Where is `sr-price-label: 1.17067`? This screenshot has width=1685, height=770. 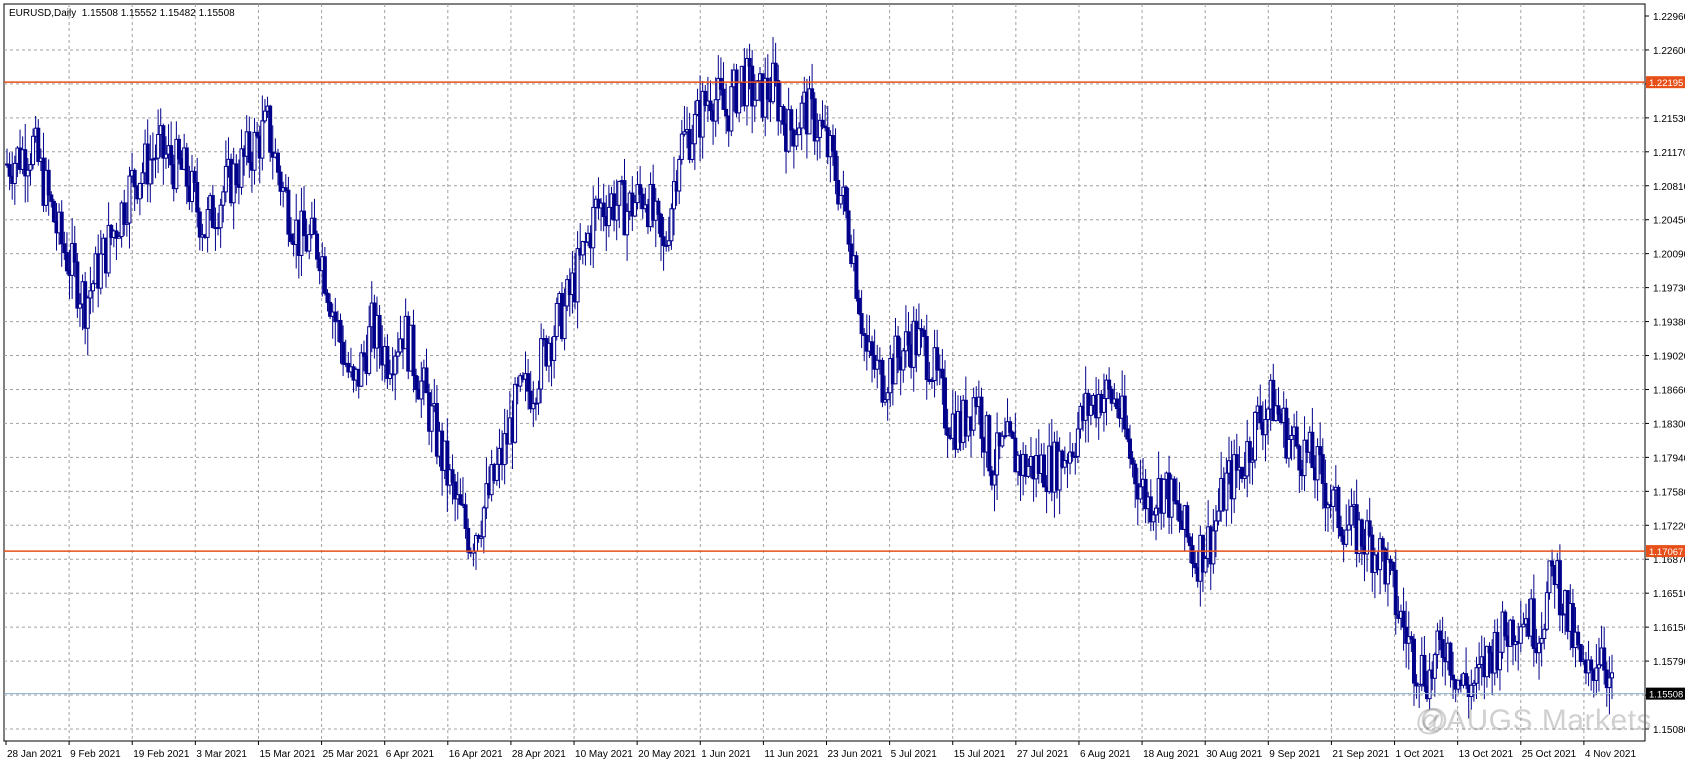 sr-price-label: 1.17067 is located at coordinates (1666, 552).